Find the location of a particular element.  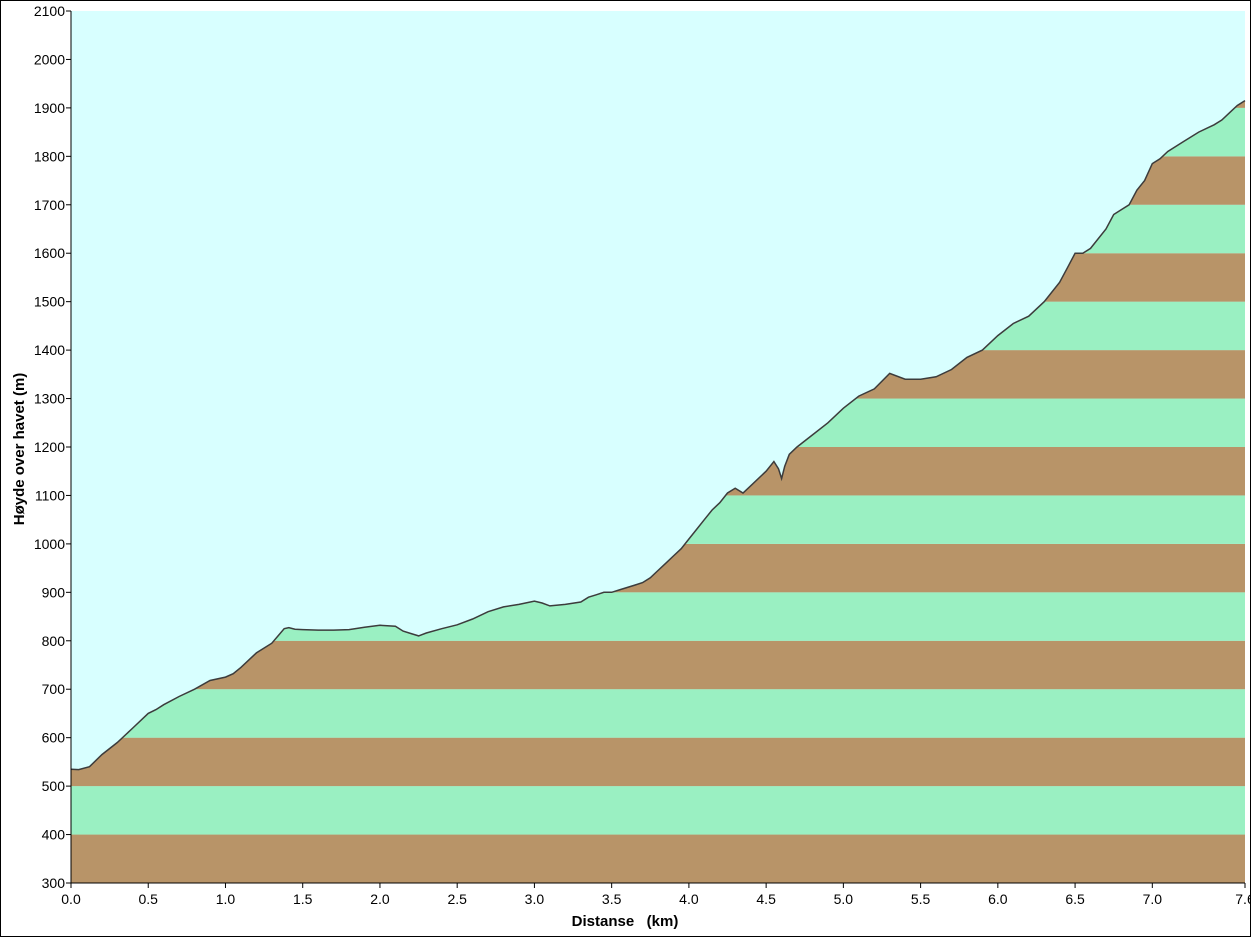

x-tick-label: 7.0 is located at coordinates (1153, 899).